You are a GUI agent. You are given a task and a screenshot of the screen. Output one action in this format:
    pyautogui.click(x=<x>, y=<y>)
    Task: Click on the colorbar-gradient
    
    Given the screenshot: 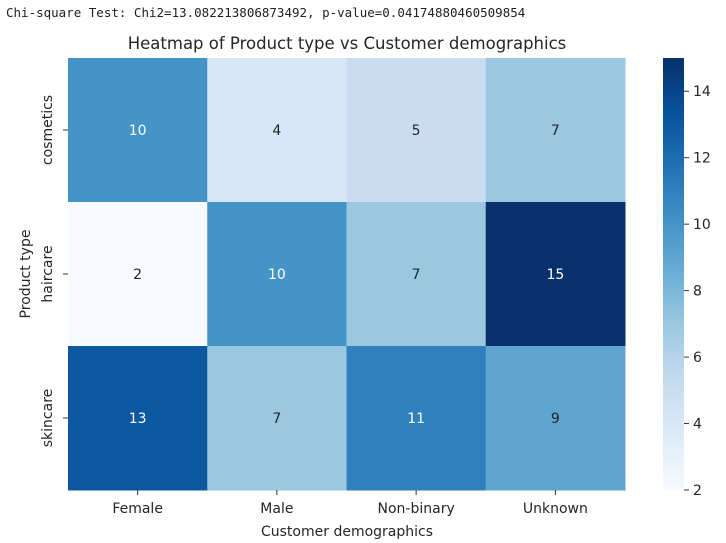 What is the action you would take?
    pyautogui.click(x=673, y=274)
    